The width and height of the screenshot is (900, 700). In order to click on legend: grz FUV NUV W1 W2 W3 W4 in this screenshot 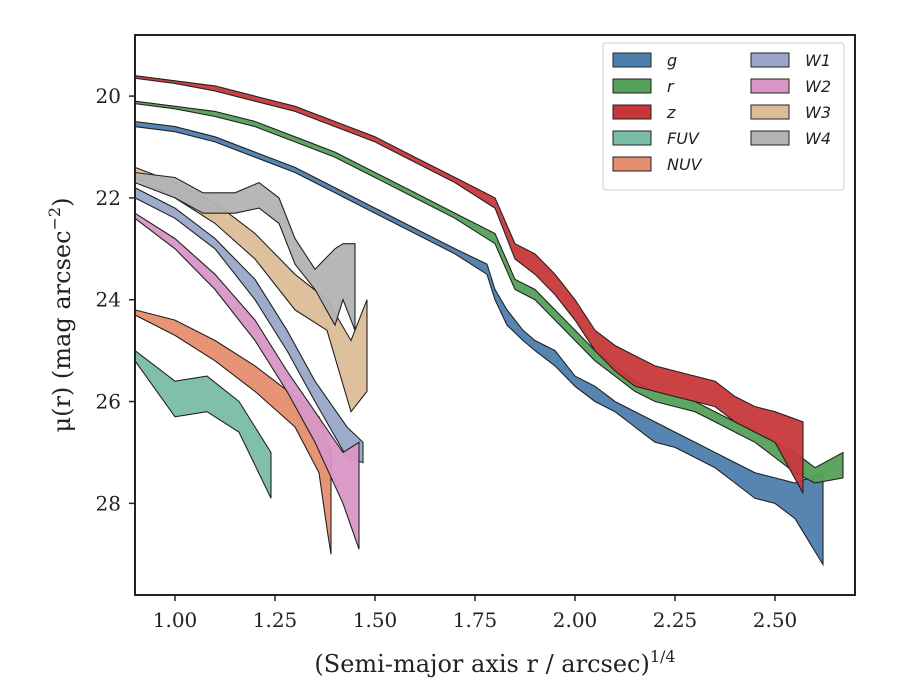, I will do `click(723, 116)`.